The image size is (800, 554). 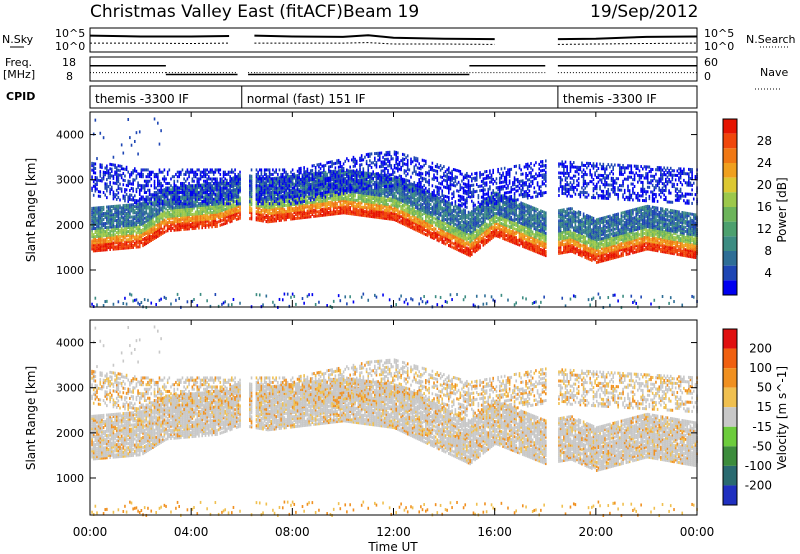 What do you see at coordinates (216, 12) in the screenshot?
I see `station-title: Christmas Valley East (fitACF)` at bounding box center [216, 12].